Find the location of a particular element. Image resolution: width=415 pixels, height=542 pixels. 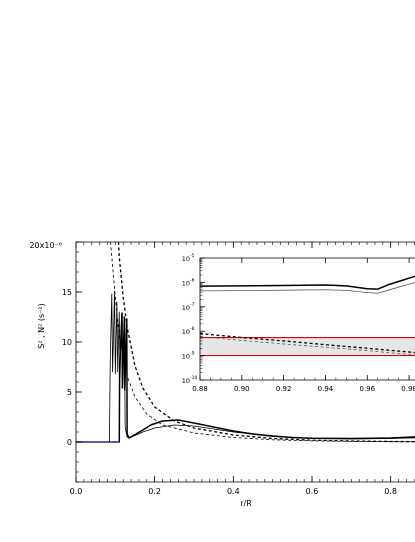

inset-series-dashed-thin is located at coordinates (307, 346).